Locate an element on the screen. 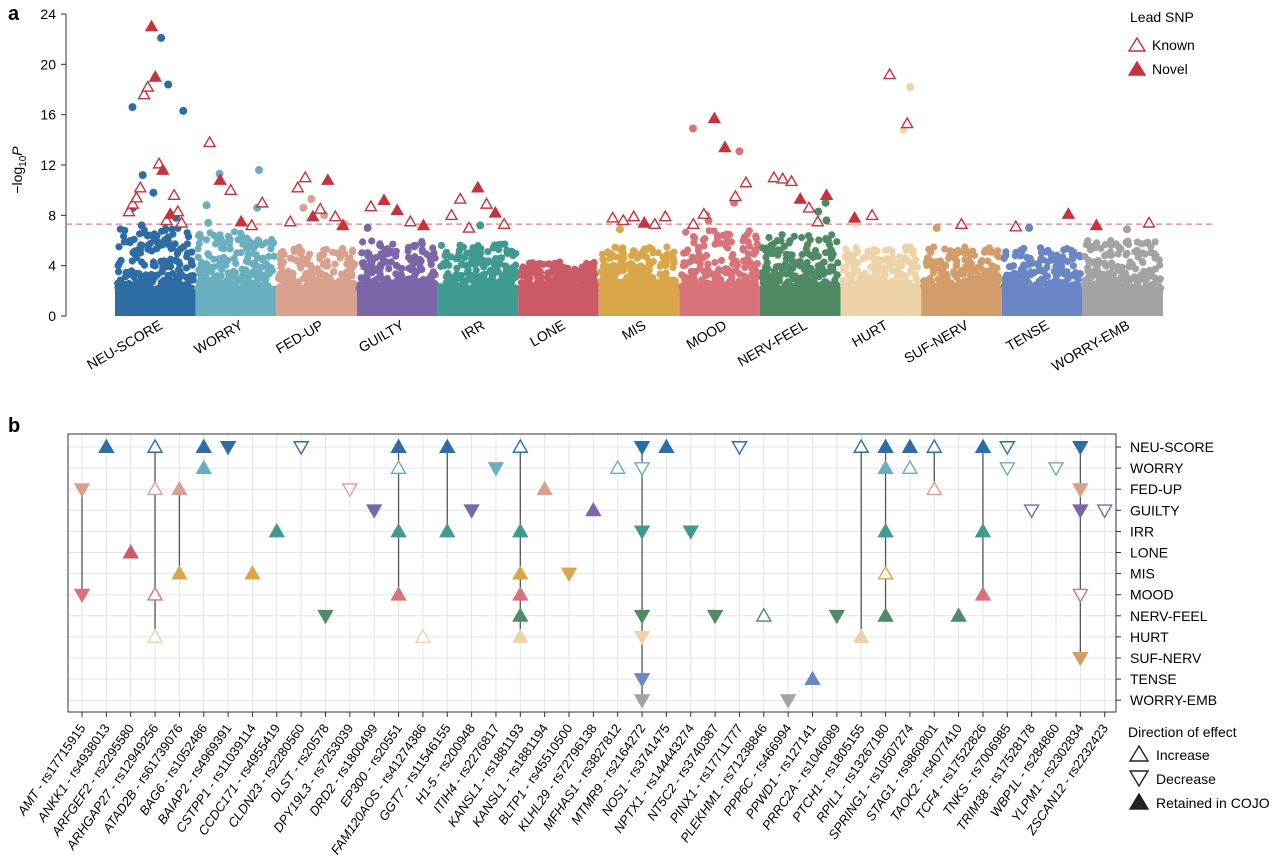 The width and height of the screenshot is (1280, 866). x-tick-label: NERV-FEEL is located at coordinates (772, 343).